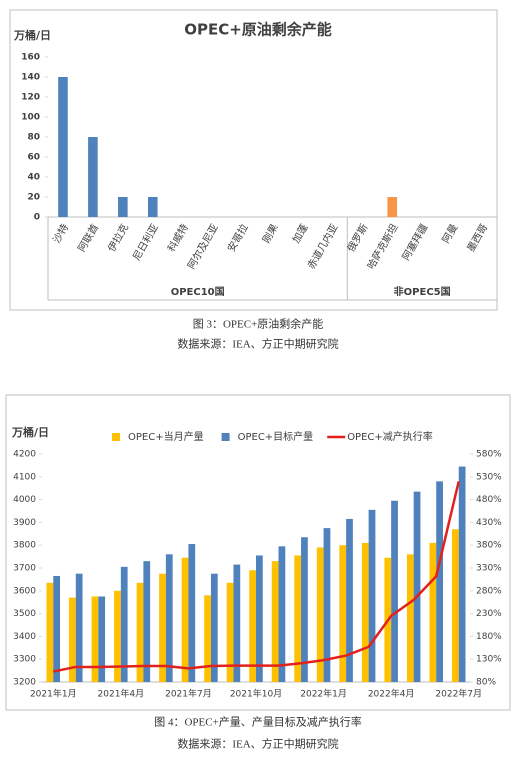  I want to click on x-tick-label: 安哥拉, so click(238, 237).